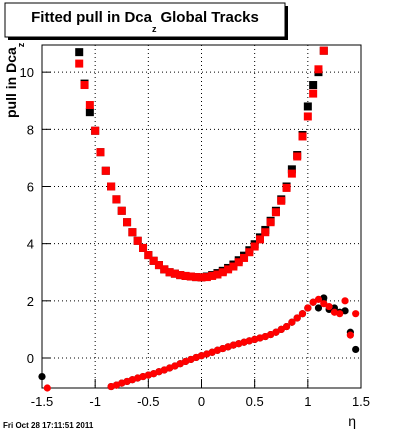 Image resolution: width=400 pixels, height=433 pixels. What do you see at coordinates (21, 44) in the screenshot?
I see `y-label-subscript: z` at bounding box center [21, 44].